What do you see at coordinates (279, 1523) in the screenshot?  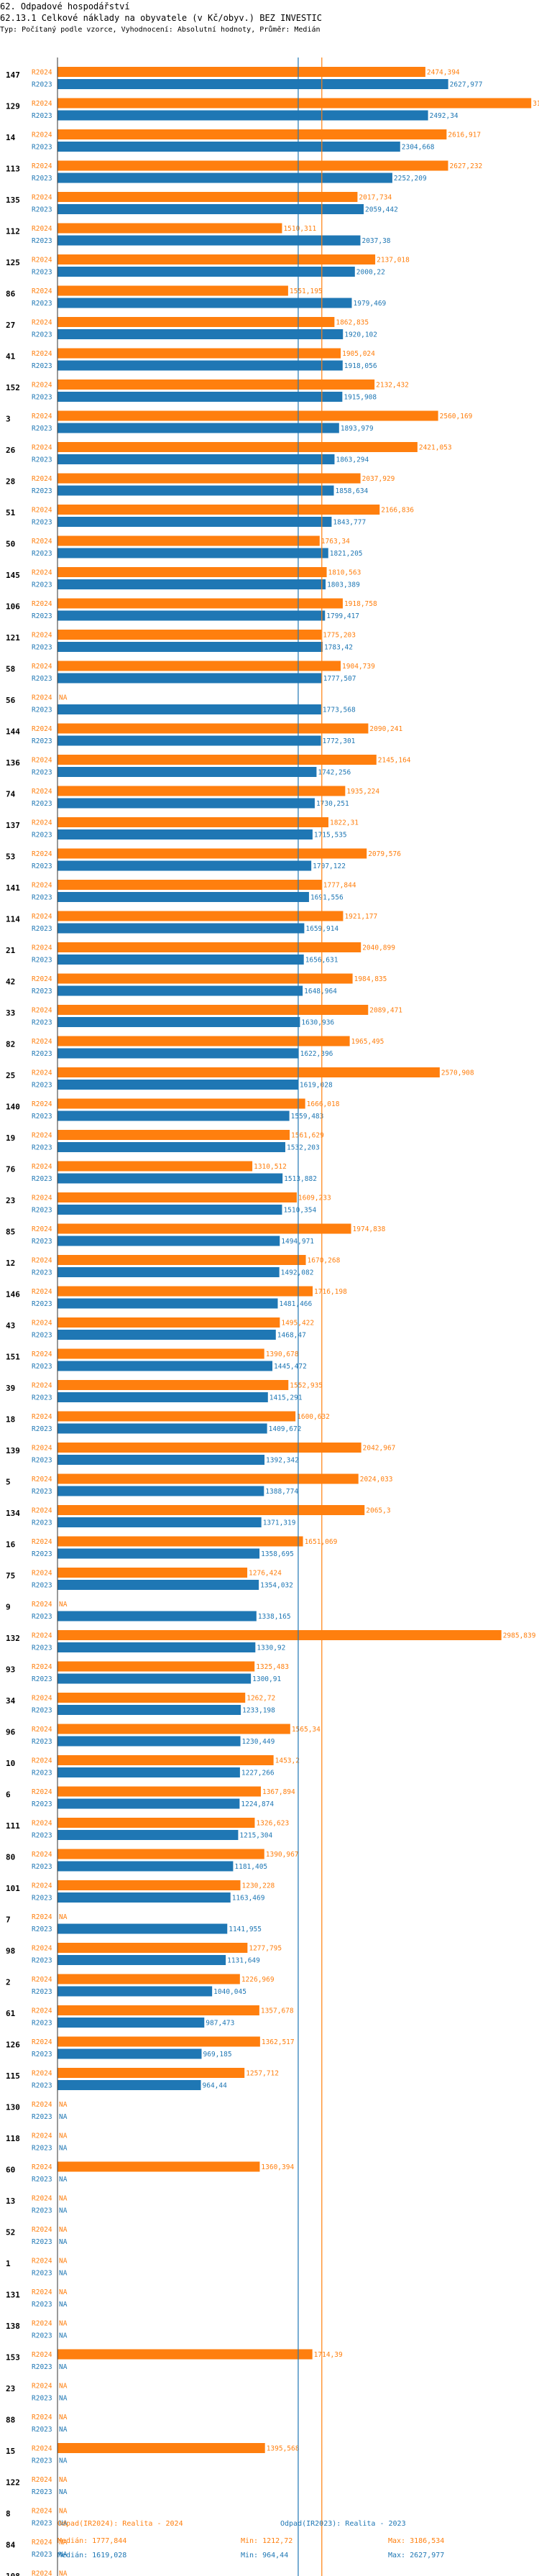 I see `data-label-r2023: 1371,319` at bounding box center [279, 1523].